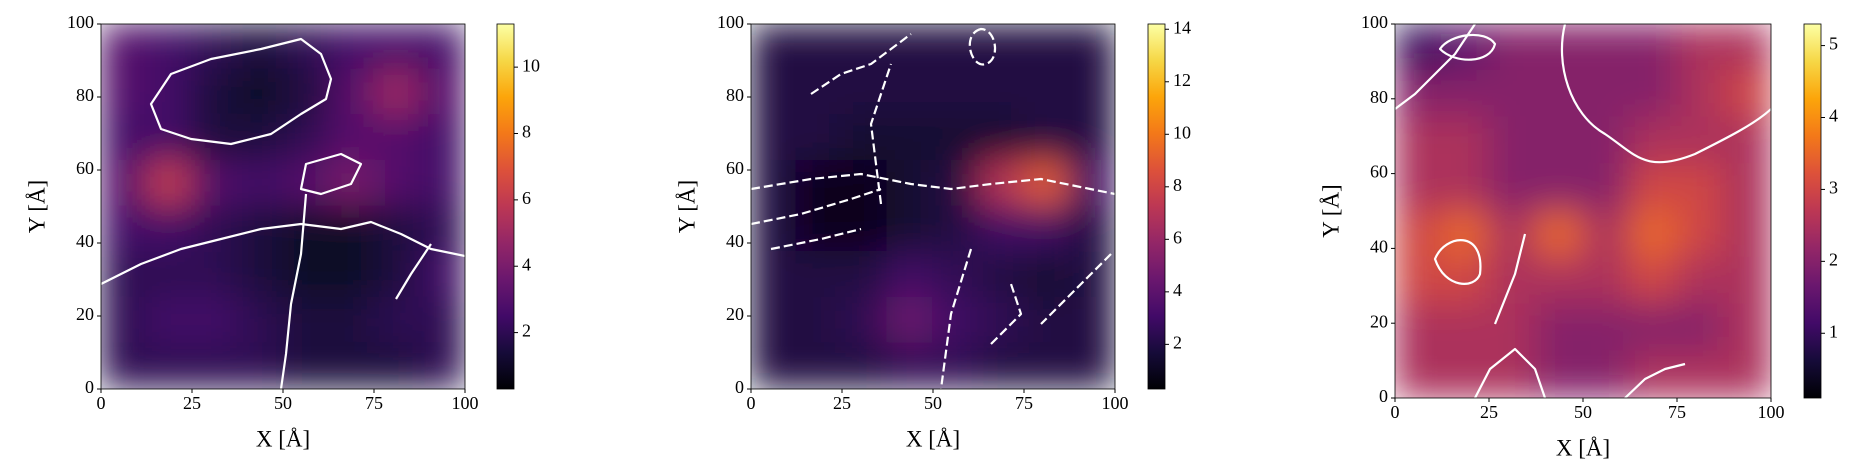 Image resolution: width=1860 pixels, height=472 pixels. I want to click on colorbar: 1 2 3 4 5, so click(1820, 211).